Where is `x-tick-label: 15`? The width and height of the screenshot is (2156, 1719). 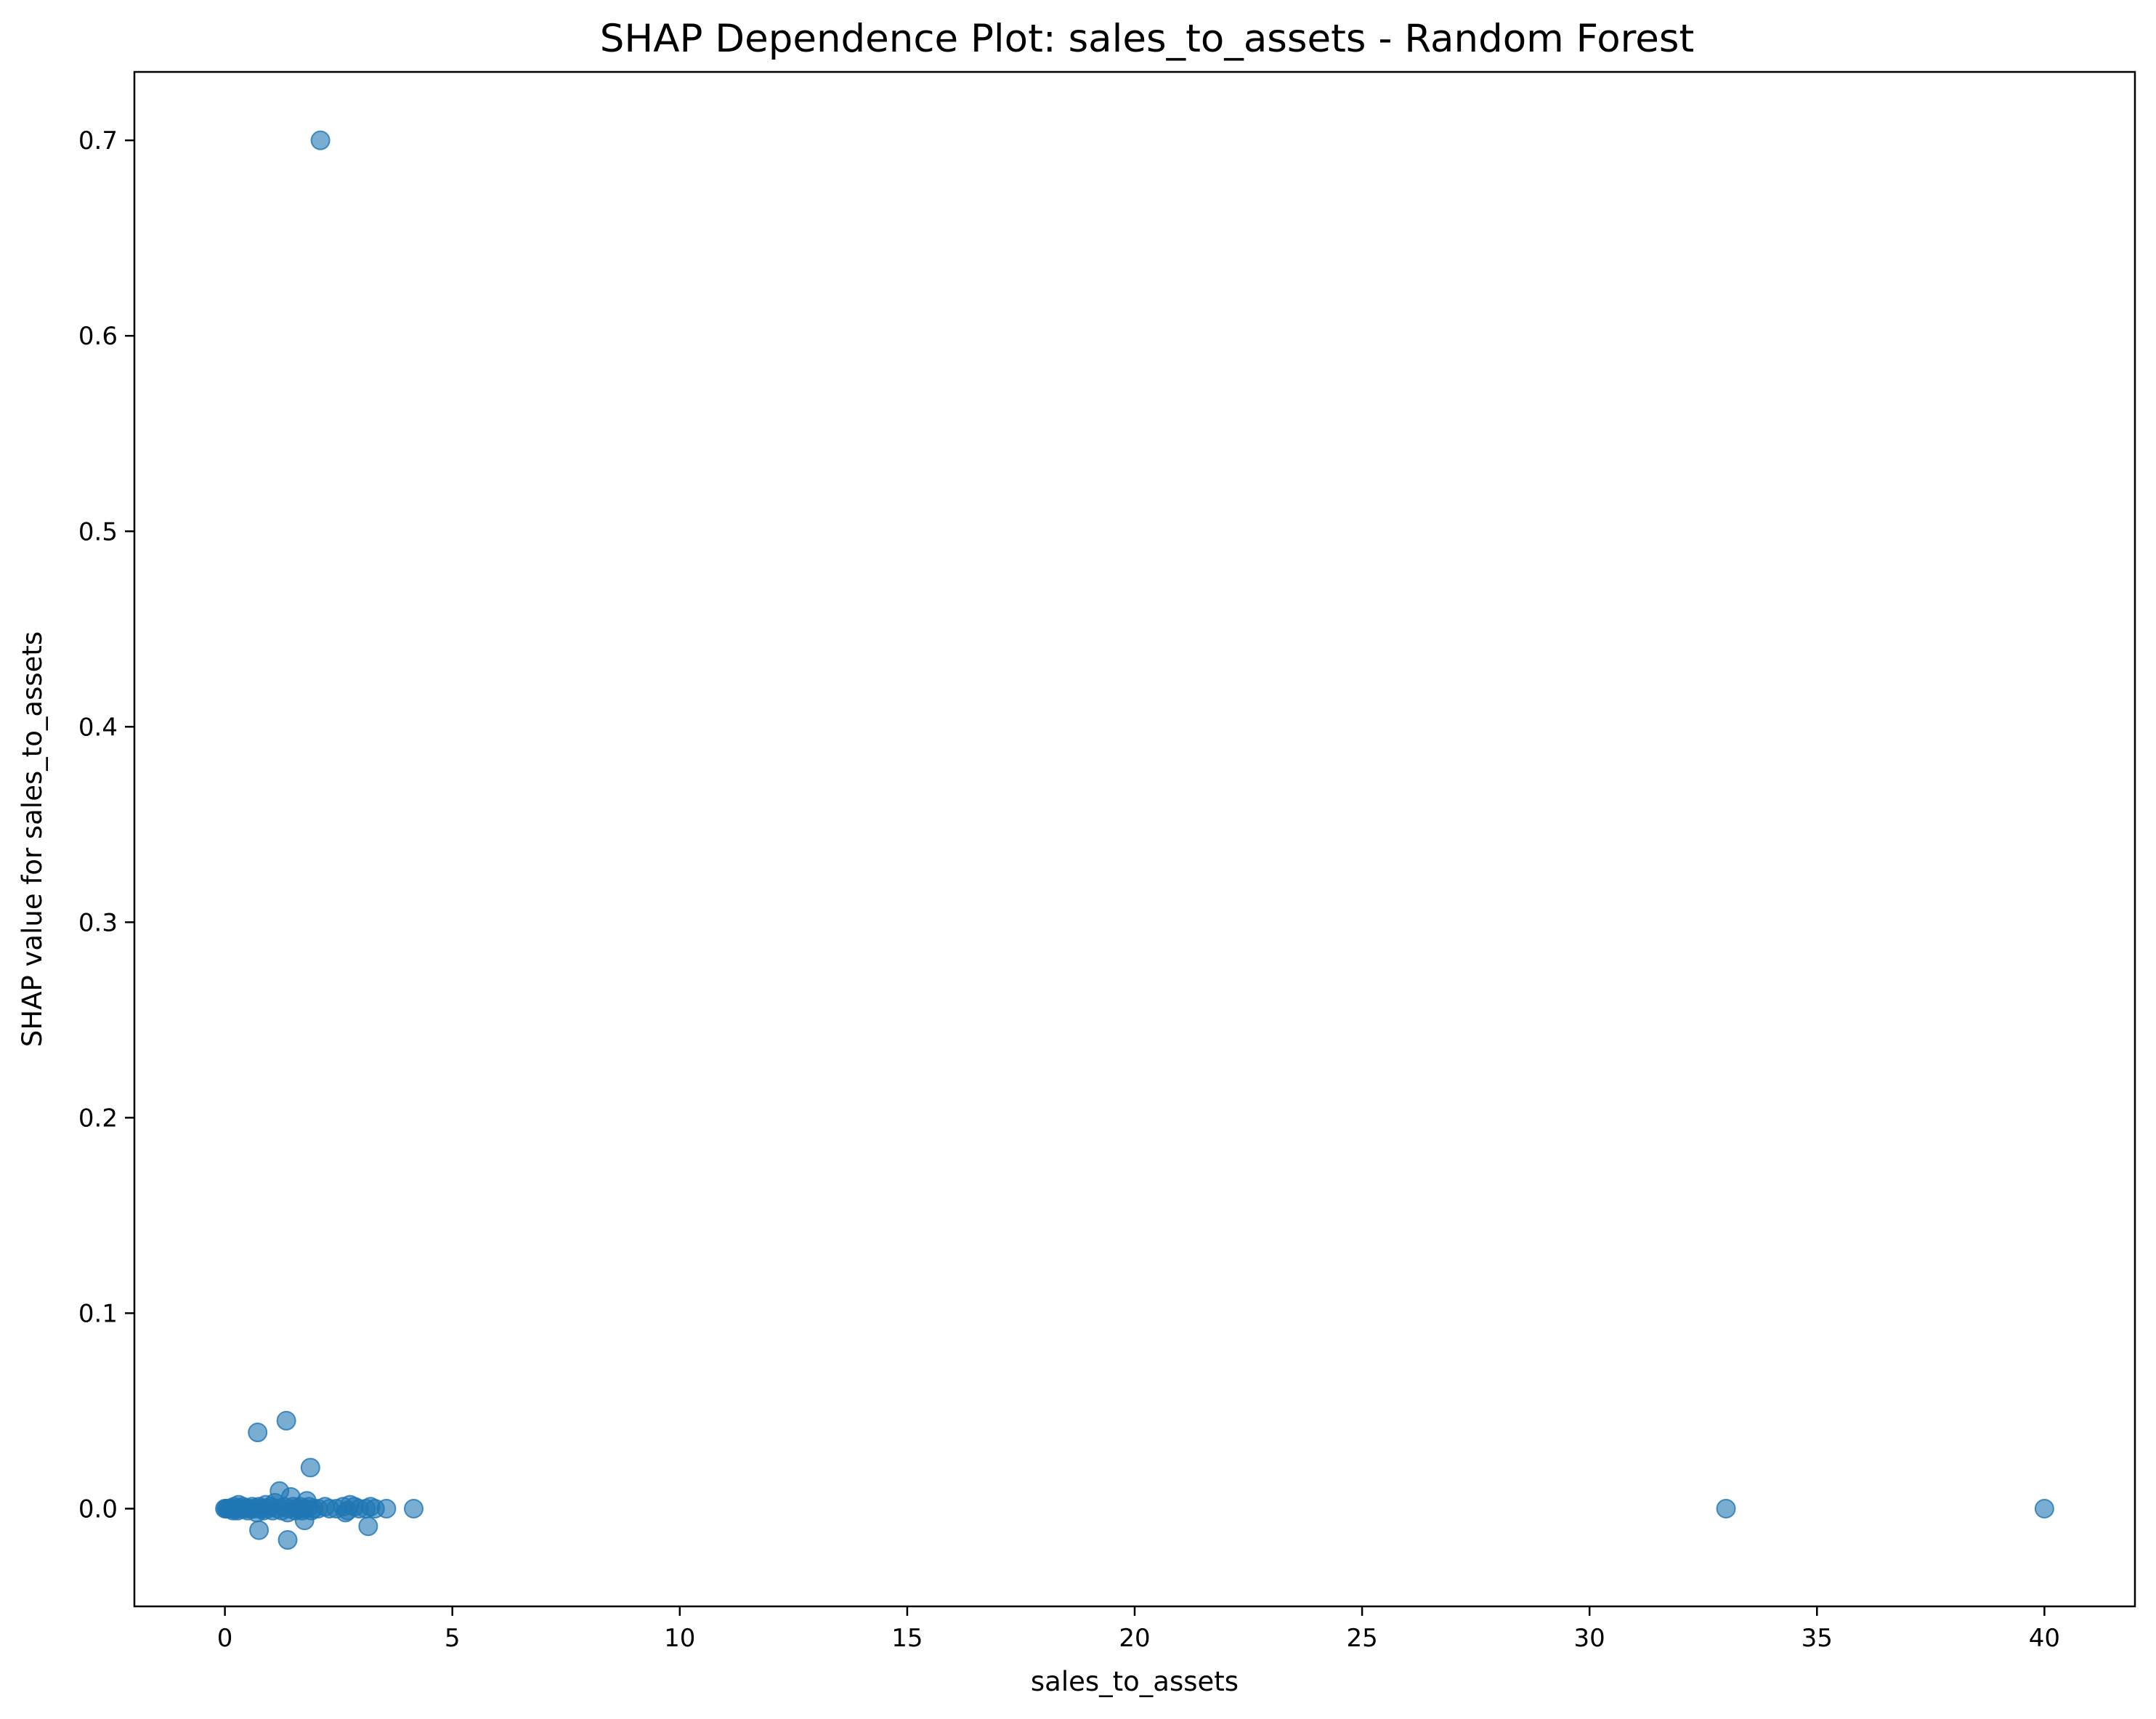 x-tick-label: 15 is located at coordinates (907, 1638).